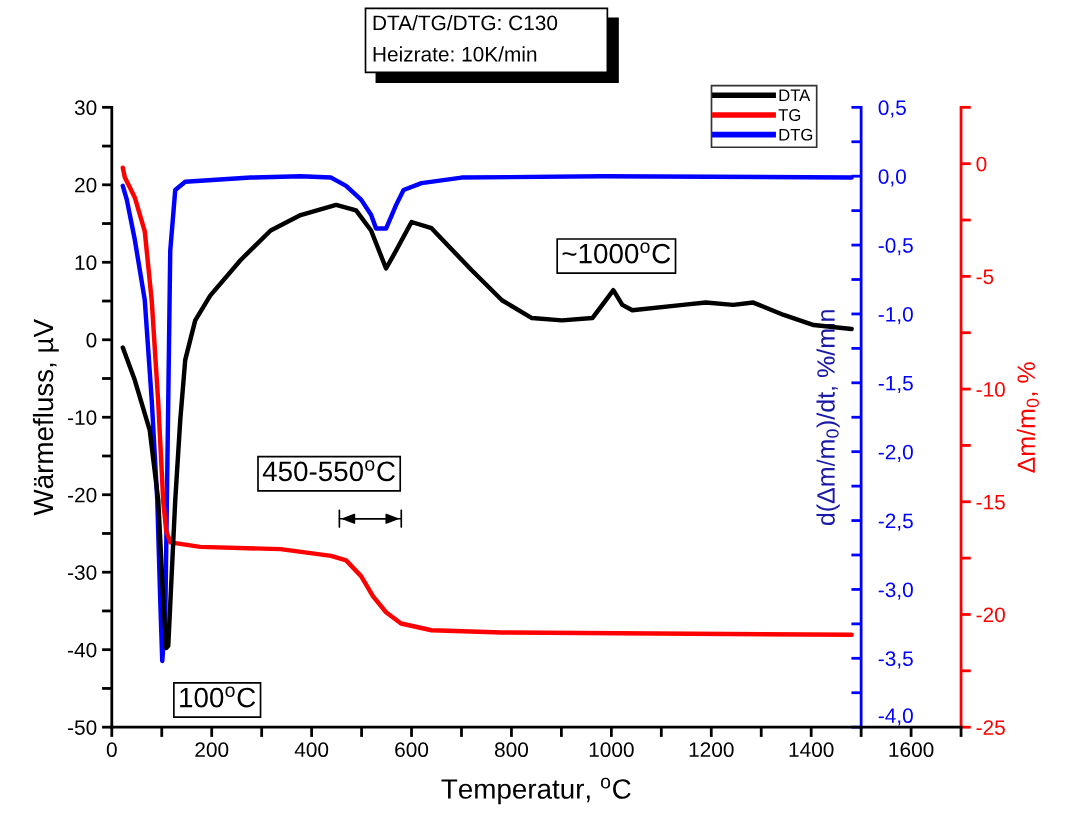 The image size is (1075, 832). What do you see at coordinates (82, 495) in the screenshot?
I see `y-tick-label: -20` at bounding box center [82, 495].